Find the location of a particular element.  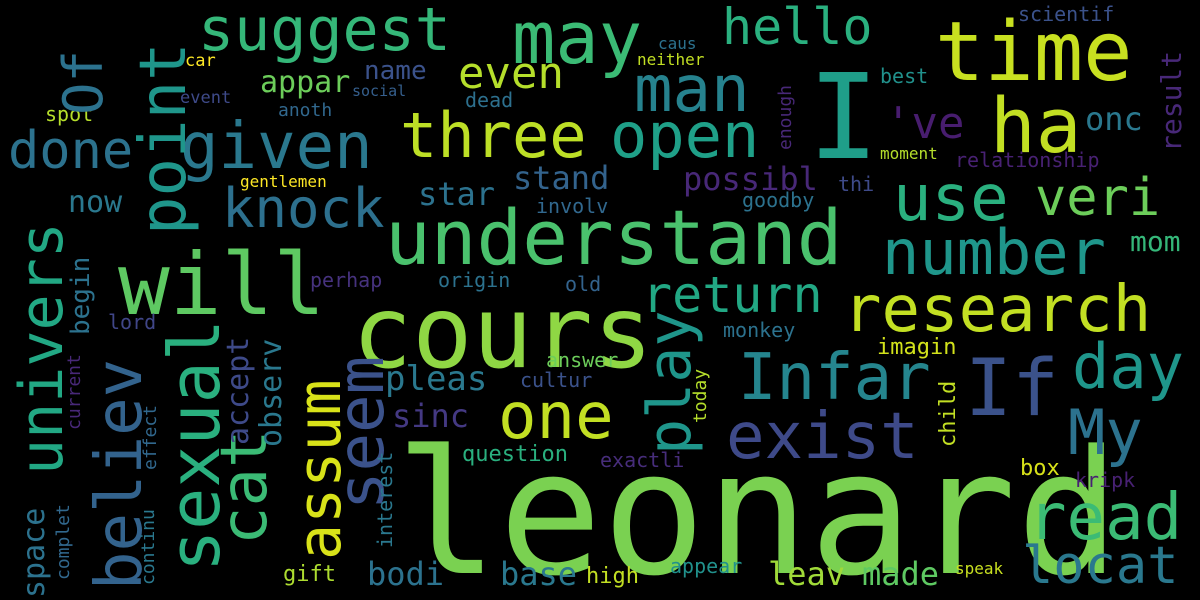

word-star: star is located at coordinates (457, 194).